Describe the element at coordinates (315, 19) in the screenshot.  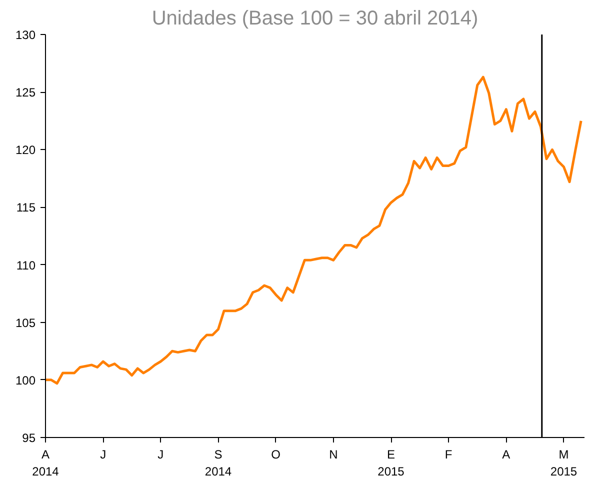
I see `chart-title: Unidades (Base 100 = 30 abril 2014)` at that location.